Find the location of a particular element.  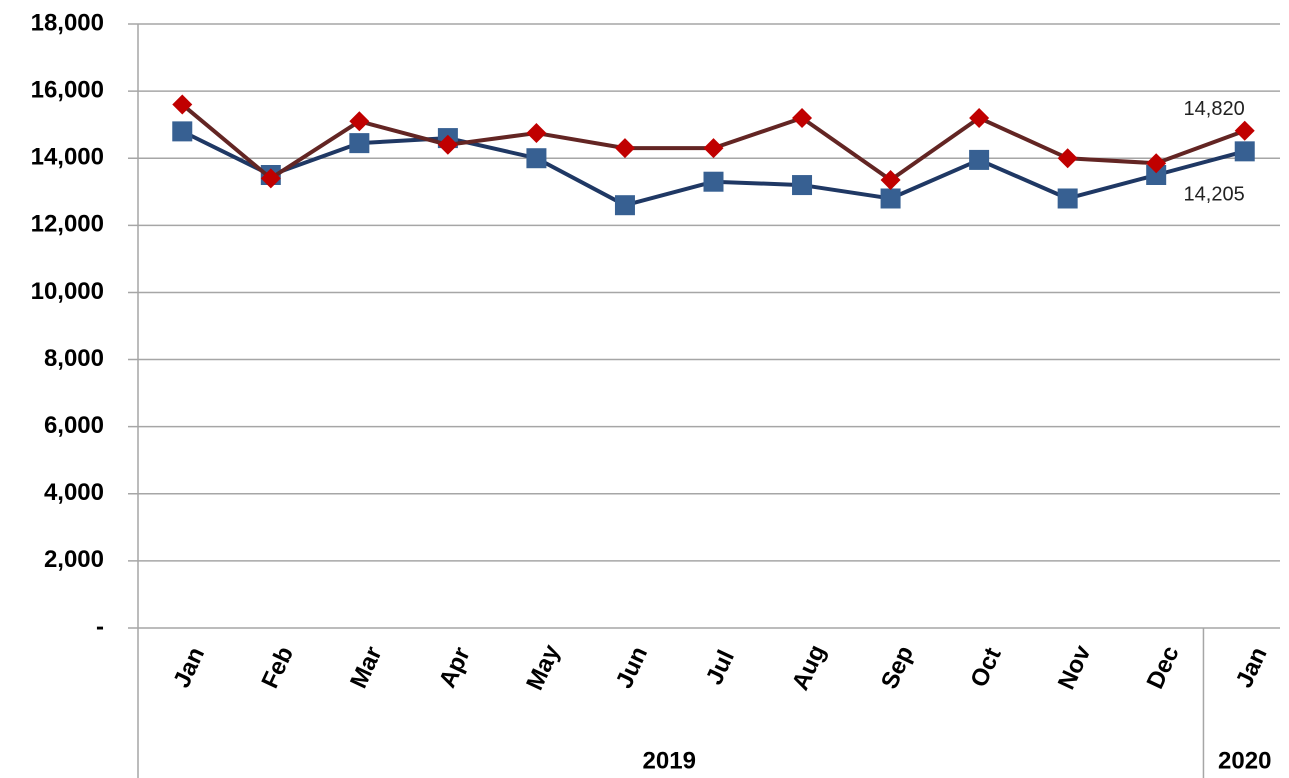

value-label: 14,205 is located at coordinates (1214, 195).